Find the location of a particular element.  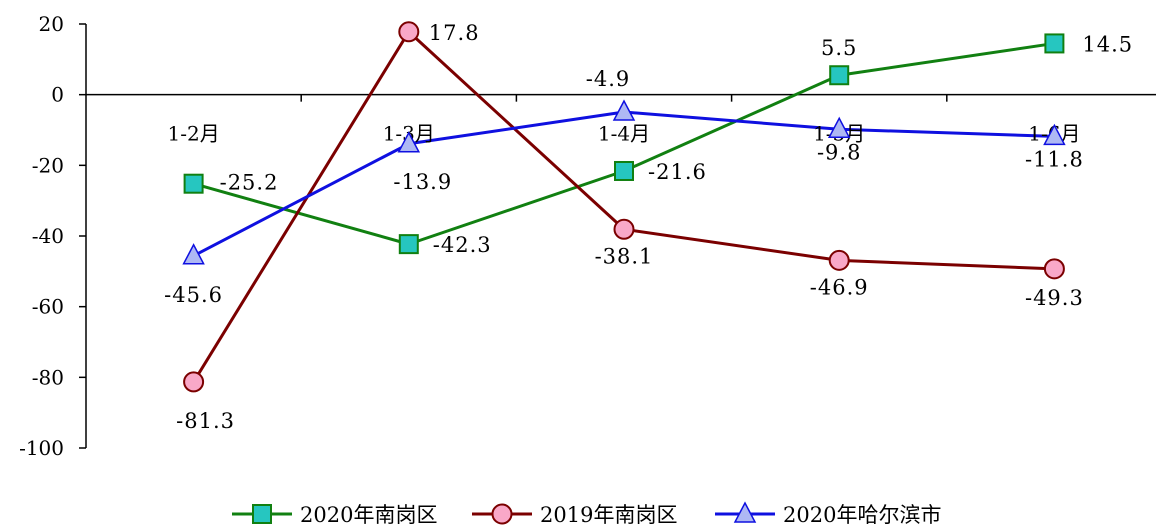

legend-entry-label: 2020年哈尔滨市 is located at coordinates (862, 515).